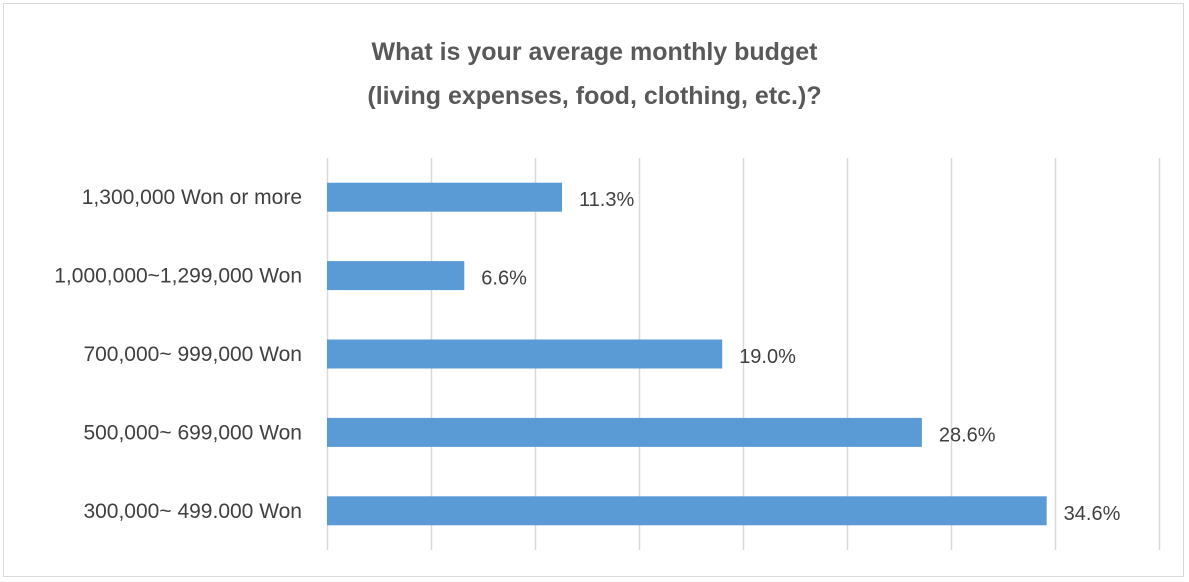  What do you see at coordinates (594, 96) in the screenshot?
I see `chart-title-line-2: (living expenses, food, clothing, etc.)?` at bounding box center [594, 96].